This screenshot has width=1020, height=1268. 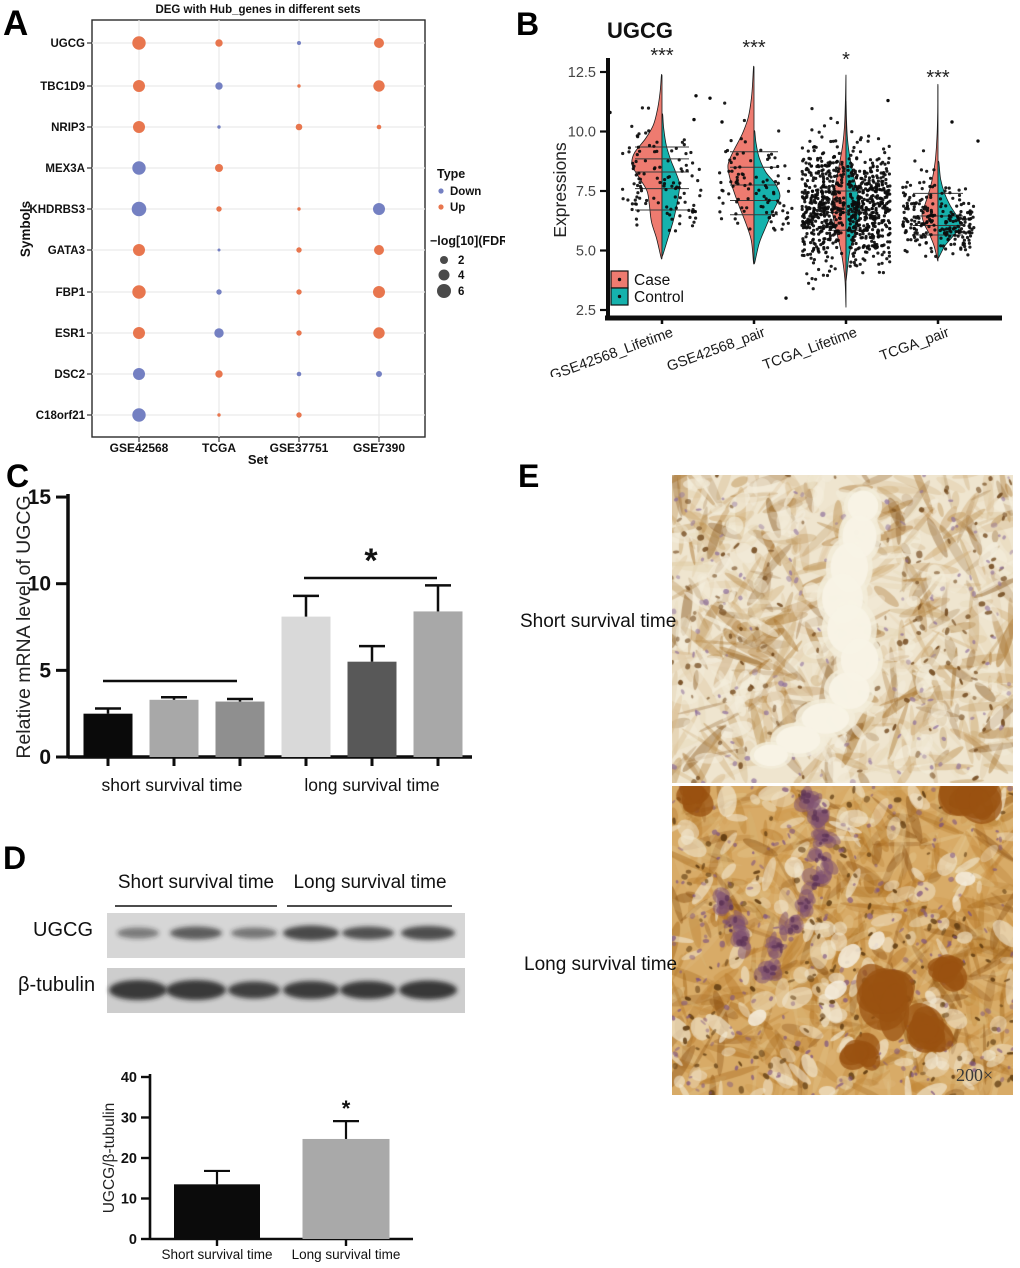 What do you see at coordinates (467, 241) in the screenshot?
I see `legend-fdr-title: −log[10](FDR)` at bounding box center [467, 241].